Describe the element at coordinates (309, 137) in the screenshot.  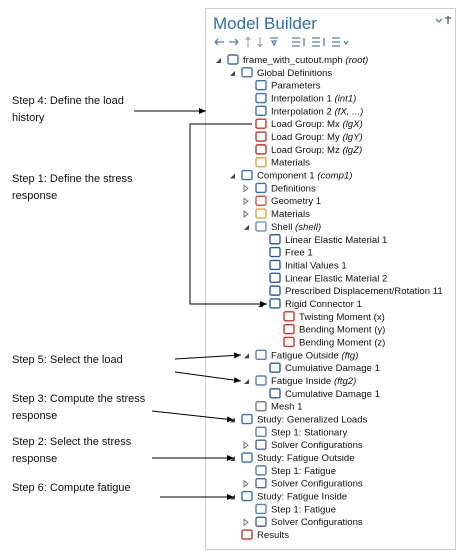
I see `tree-item: Load Group: My (lgY)` at that location.